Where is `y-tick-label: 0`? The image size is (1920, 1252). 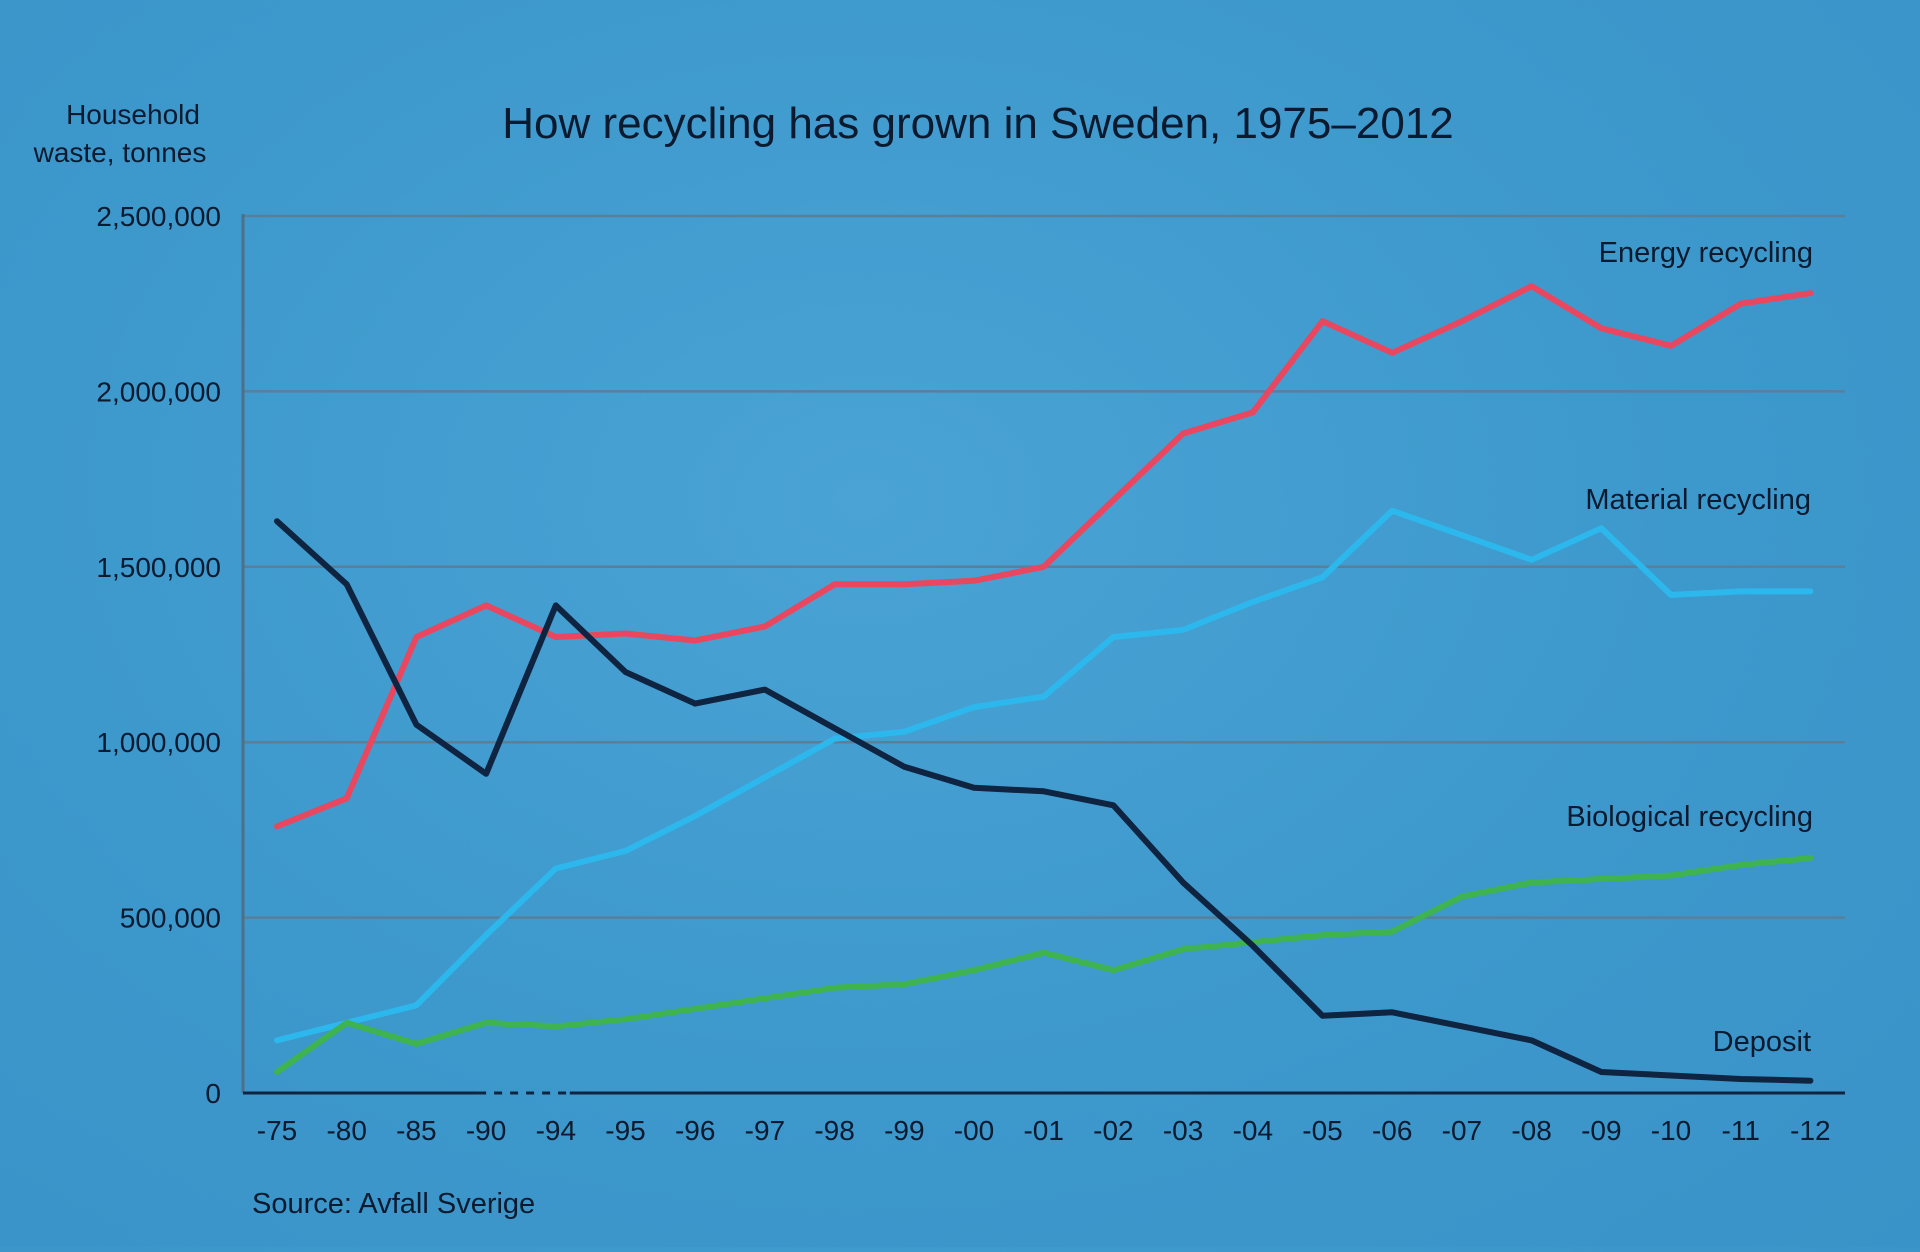 y-tick-label: 0 is located at coordinates (213, 1093).